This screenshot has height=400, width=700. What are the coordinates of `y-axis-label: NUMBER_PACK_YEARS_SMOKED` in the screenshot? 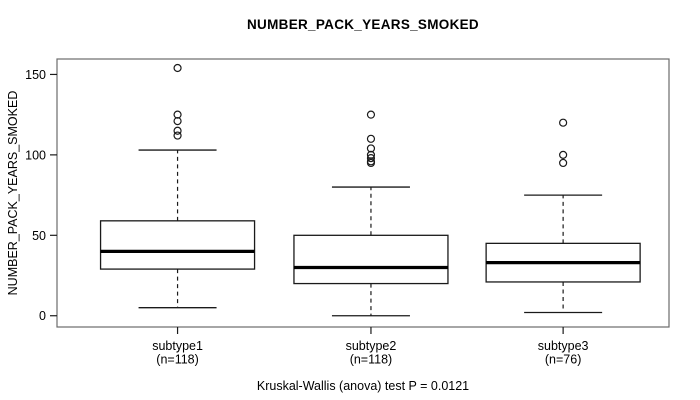 It's located at (13, 193).